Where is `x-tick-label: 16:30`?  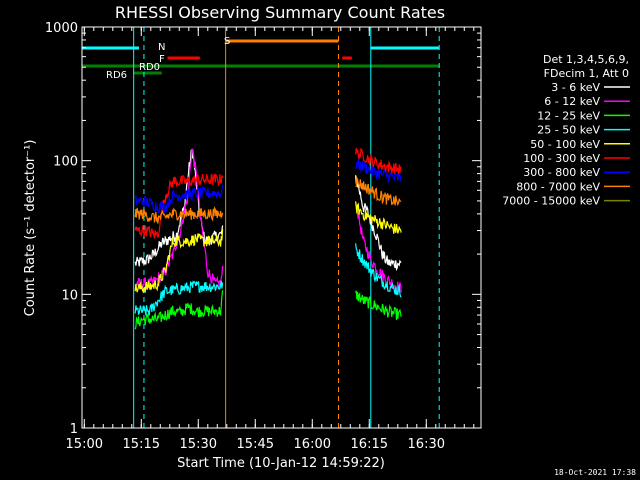 x-tick-label: 16:30 is located at coordinates (426, 444).